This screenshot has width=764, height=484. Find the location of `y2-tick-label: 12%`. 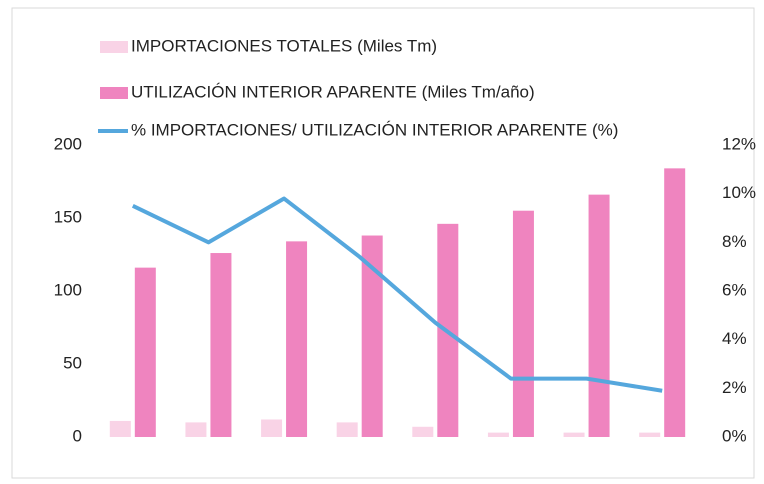

y2-tick-label: 12% is located at coordinates (739, 143).